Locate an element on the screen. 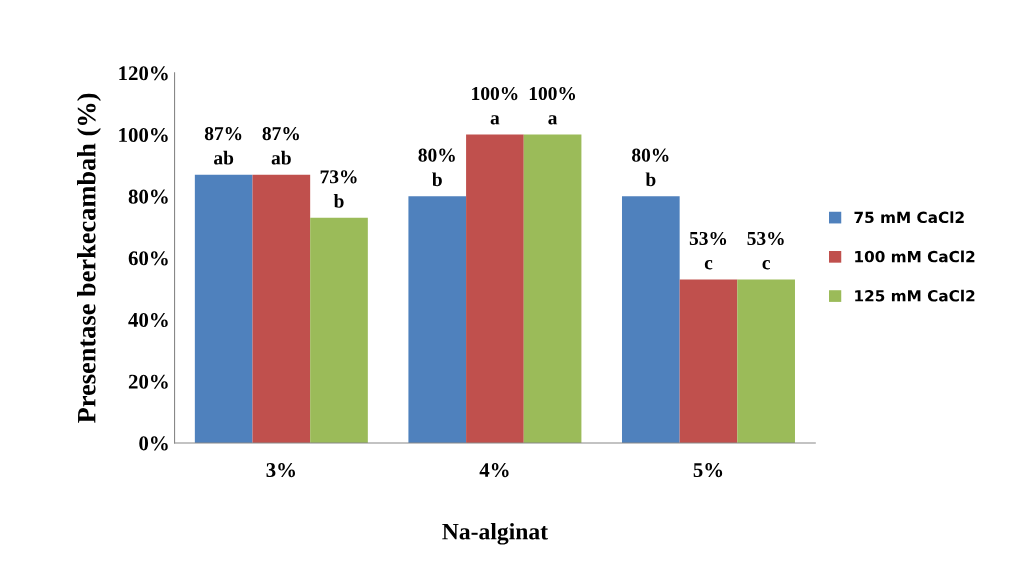 This screenshot has width=1009, height=565. x-tick-label: 5% is located at coordinates (708, 470).